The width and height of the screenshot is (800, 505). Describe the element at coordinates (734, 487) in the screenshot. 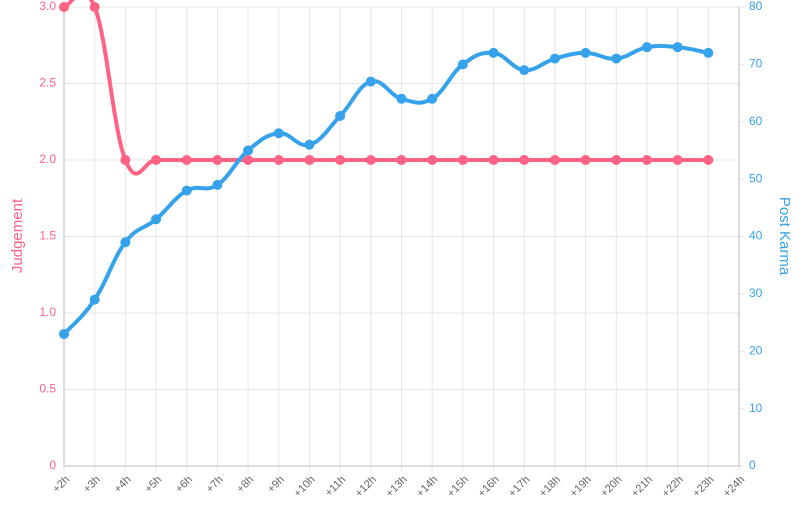

I see `x-tick-label: +24h` at that location.